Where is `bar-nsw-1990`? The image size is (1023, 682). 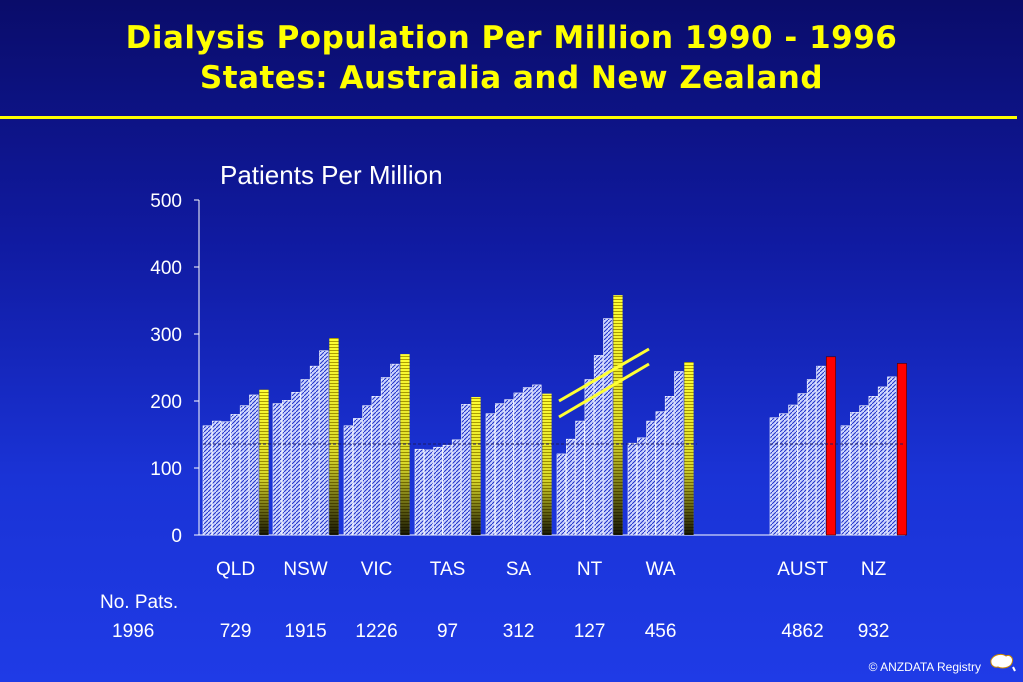
bar-nsw-1990 is located at coordinates (277, 469).